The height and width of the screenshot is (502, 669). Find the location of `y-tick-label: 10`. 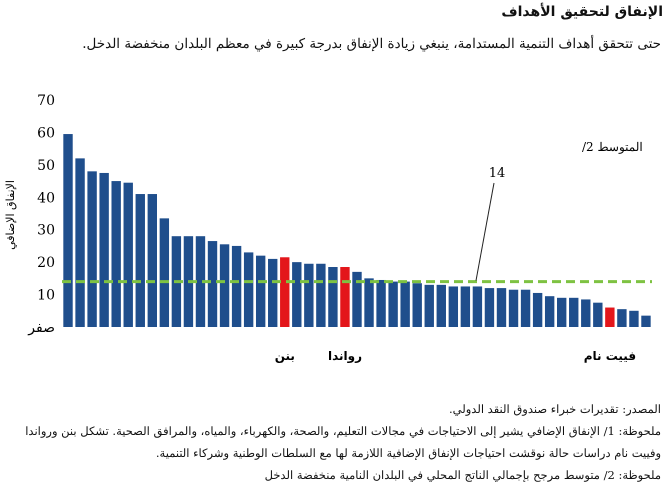

y-tick-label: 10 is located at coordinates (46, 296).